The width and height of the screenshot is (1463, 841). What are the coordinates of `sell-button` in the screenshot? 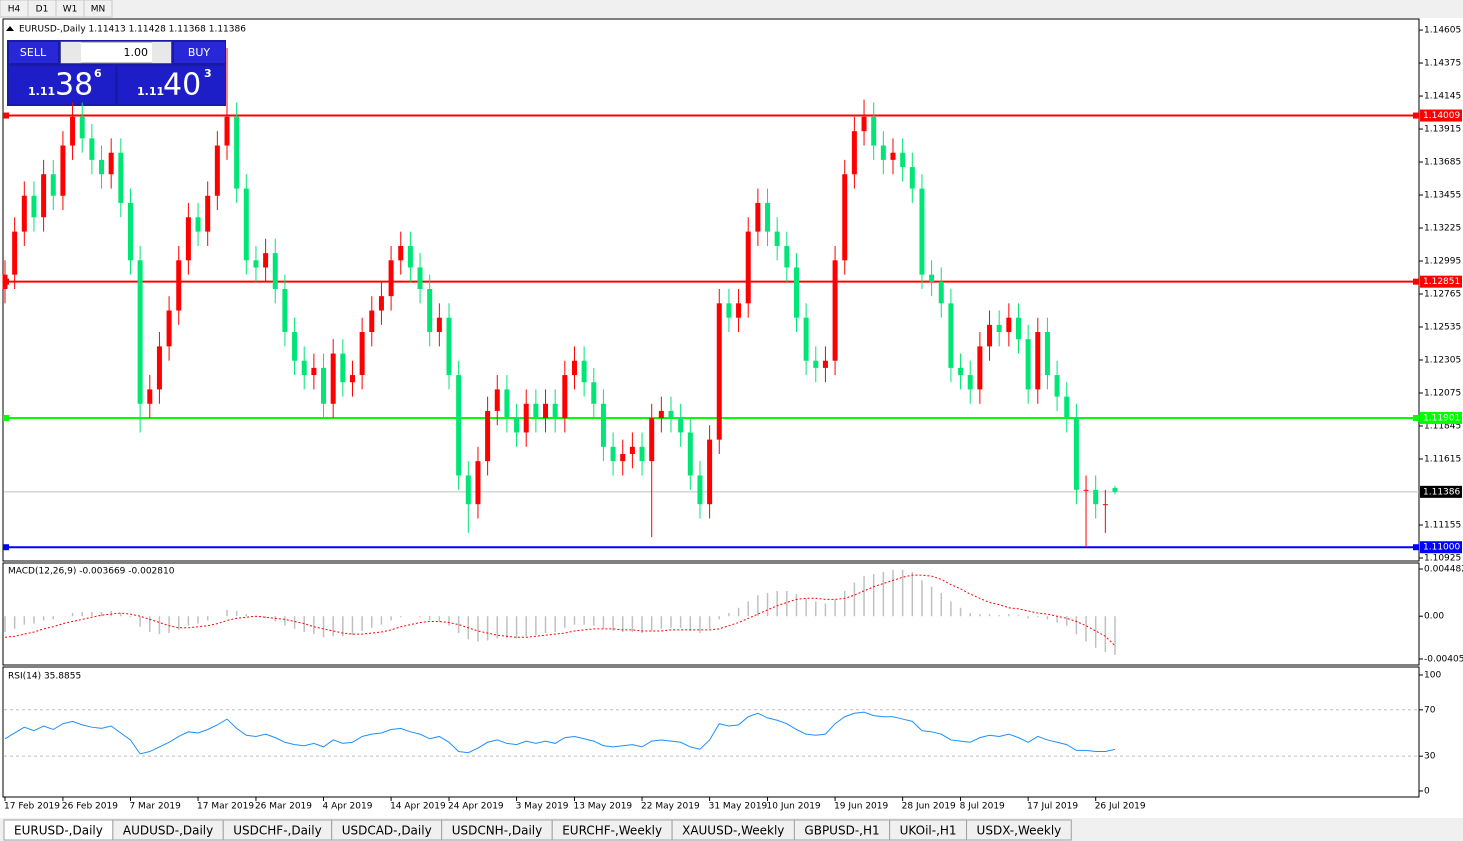 It's located at (33, 52).